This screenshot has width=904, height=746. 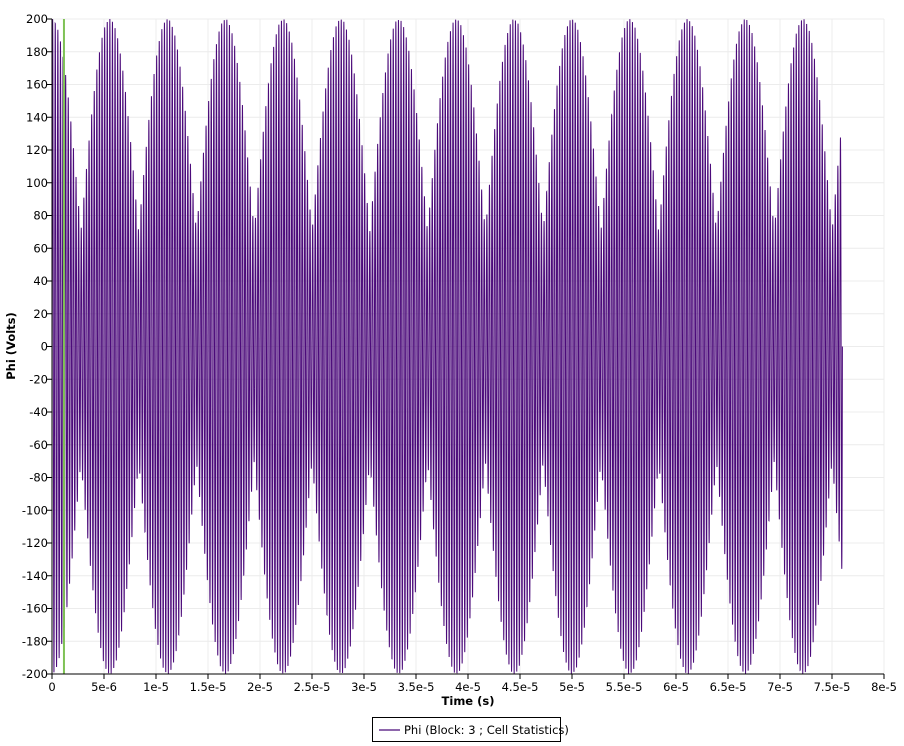 I want to click on legend: Phi (Block: 3 ; Cell Statistics), so click(x=470, y=729).